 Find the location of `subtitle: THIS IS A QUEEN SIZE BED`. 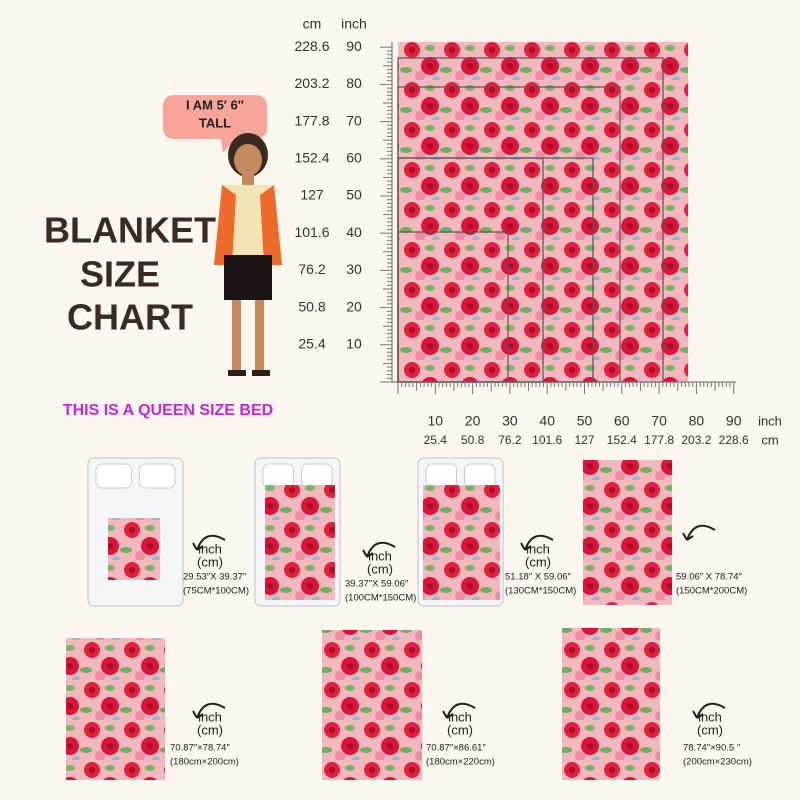

subtitle: THIS IS A QUEEN SIZE BED is located at coordinates (168, 410).